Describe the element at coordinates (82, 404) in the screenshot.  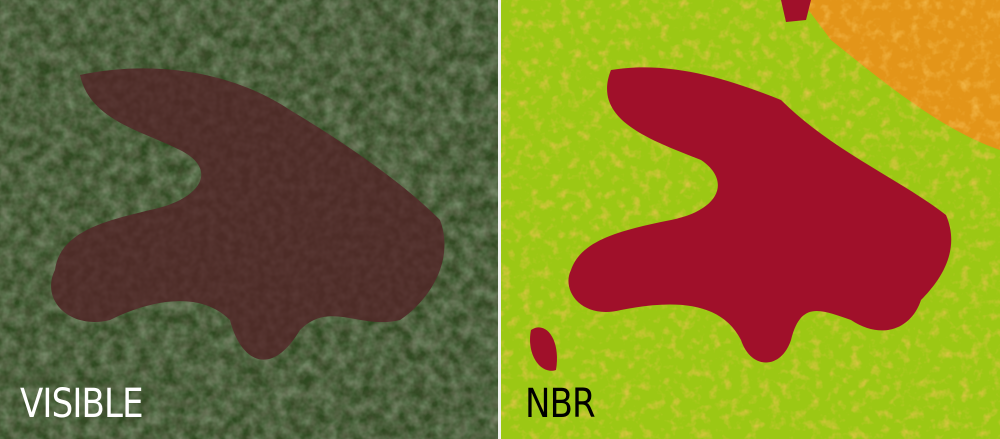
I see `visible-label: VISIBLE` at that location.